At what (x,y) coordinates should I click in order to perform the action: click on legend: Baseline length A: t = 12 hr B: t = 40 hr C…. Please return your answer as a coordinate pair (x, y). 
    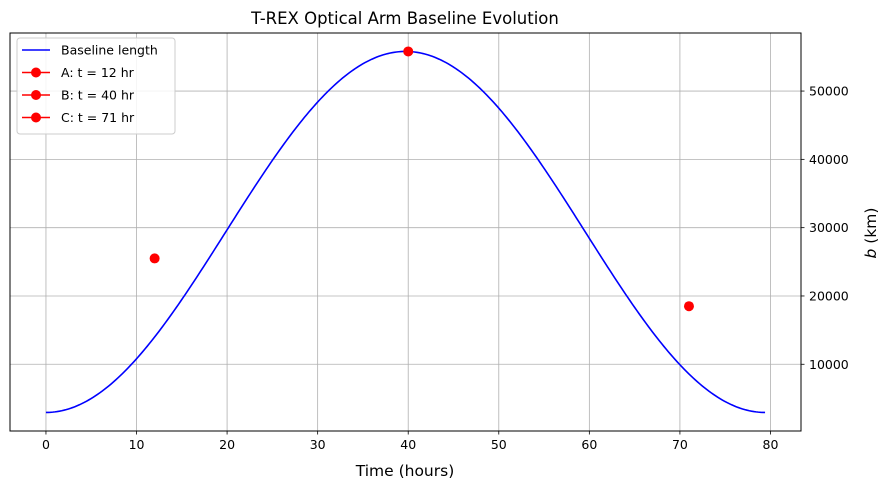
    Looking at the image, I should click on (96, 86).